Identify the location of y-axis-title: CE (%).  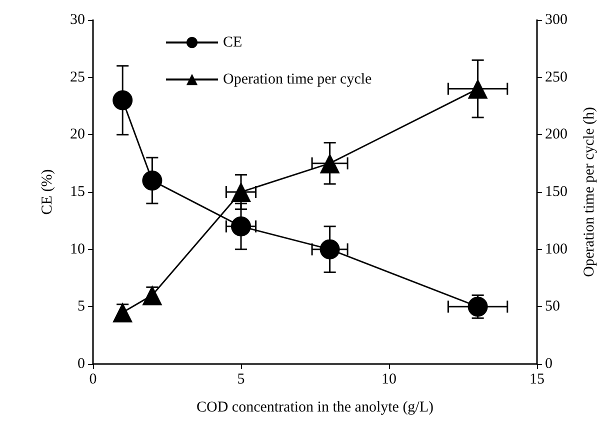
(48, 192).